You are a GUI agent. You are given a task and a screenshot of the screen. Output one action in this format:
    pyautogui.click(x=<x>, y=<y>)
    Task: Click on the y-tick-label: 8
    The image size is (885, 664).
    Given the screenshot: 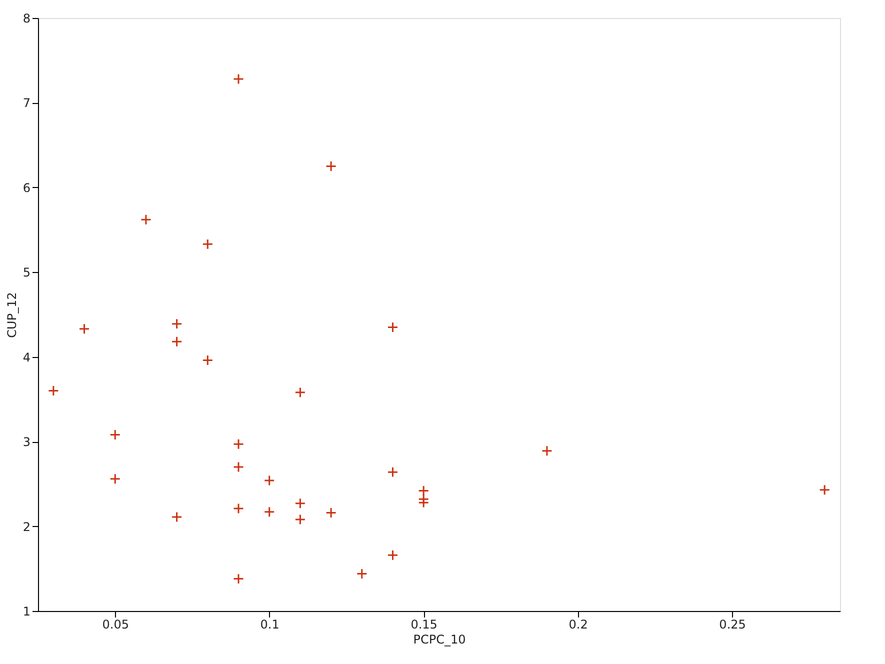 What is the action you would take?
    pyautogui.click(x=26, y=19)
    